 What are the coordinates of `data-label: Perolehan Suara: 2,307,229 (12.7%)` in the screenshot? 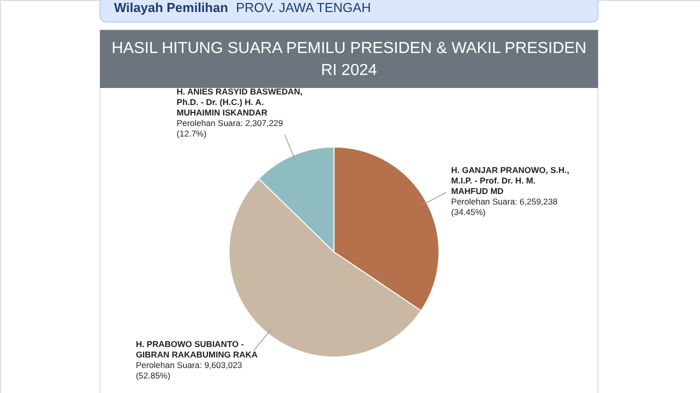 It's located at (230, 128).